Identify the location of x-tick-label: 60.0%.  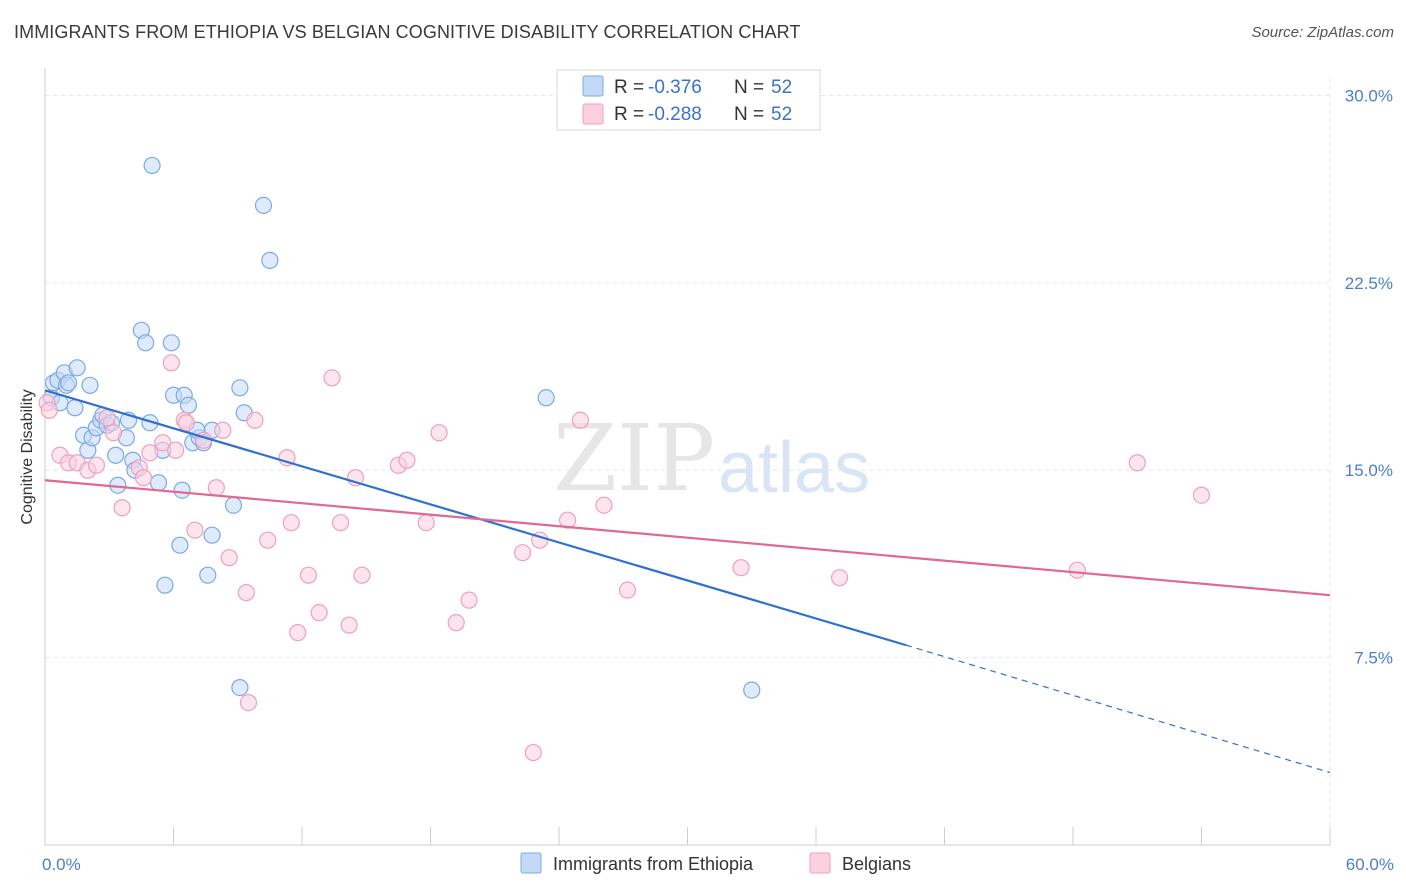
(1370, 864).